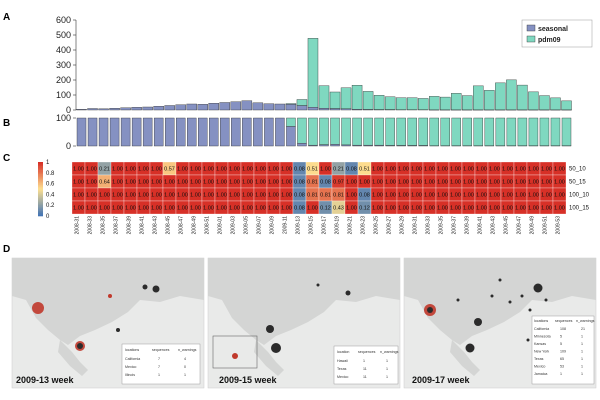  What do you see at coordinates (117, 225) in the screenshot?
I see `heatmap-x-tick-label: 2008-37` at bounding box center [117, 225].